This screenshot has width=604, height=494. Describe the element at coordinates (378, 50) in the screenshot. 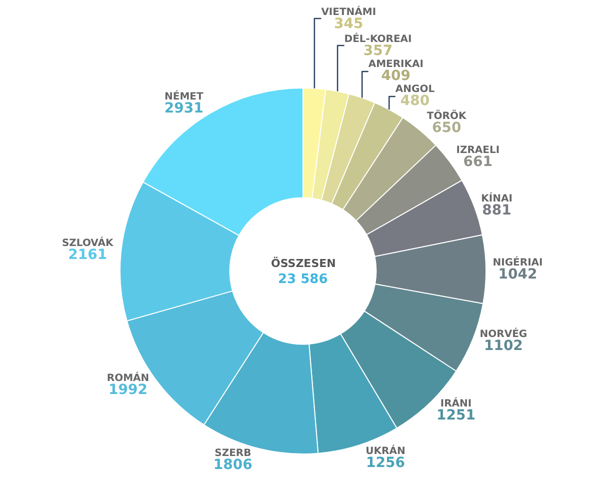

I see `data-label: 357` at that location.